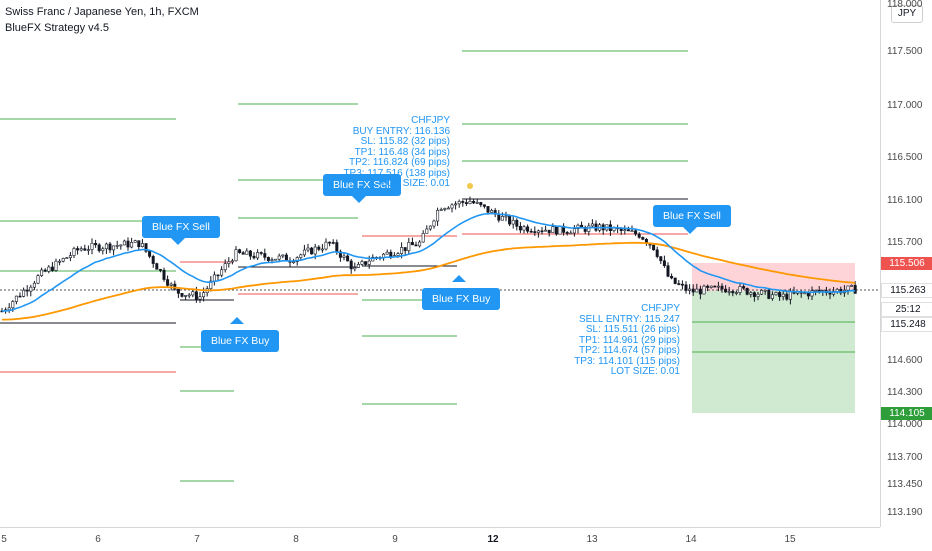 The image size is (932, 551). I want to click on buy-info-tp1: TP1: 116.48 (34 pips), so click(402, 152).